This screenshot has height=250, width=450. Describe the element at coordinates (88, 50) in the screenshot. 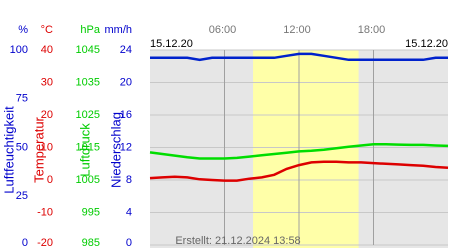

I see `y-tick-label: 1045` at that location.